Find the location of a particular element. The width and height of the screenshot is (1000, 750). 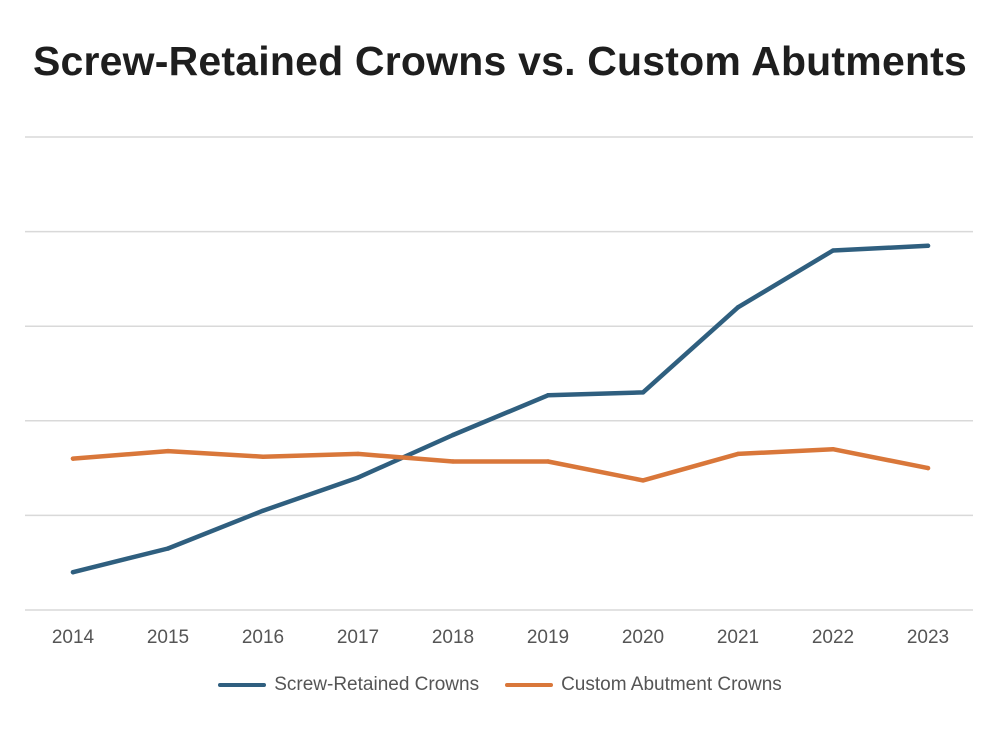

x-tick-label: 2017 is located at coordinates (358, 637).